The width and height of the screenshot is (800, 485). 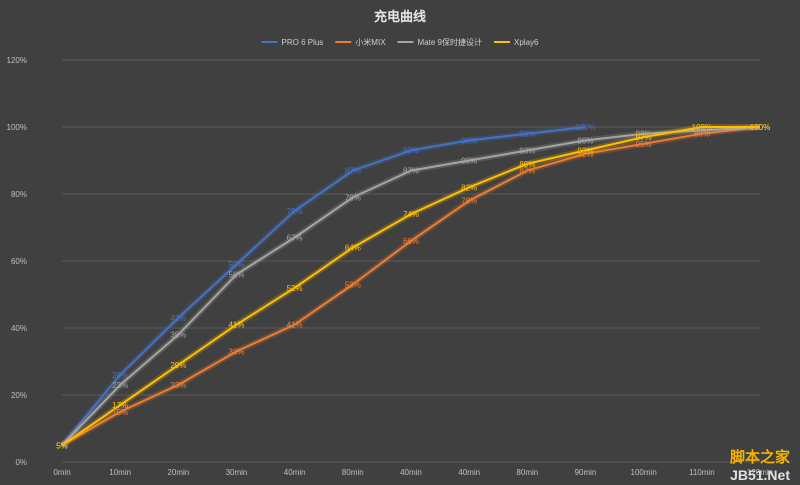 I want to click on y-tick-label: 120%, so click(x=17, y=60).